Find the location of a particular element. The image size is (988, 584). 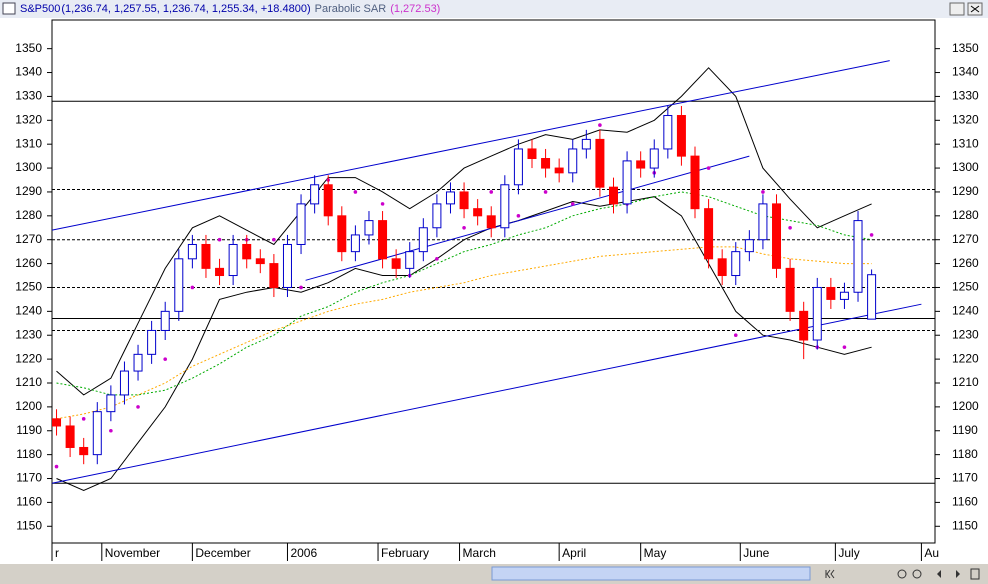

y-tick-label-right: 1160 is located at coordinates (965, 502).